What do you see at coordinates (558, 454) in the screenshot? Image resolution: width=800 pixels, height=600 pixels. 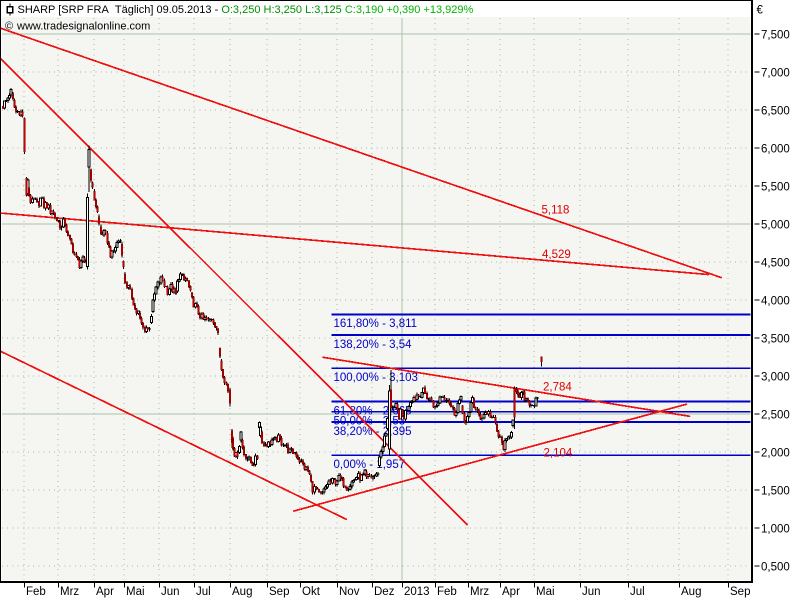 I see `svg-text: 2,104` at bounding box center [558, 454].